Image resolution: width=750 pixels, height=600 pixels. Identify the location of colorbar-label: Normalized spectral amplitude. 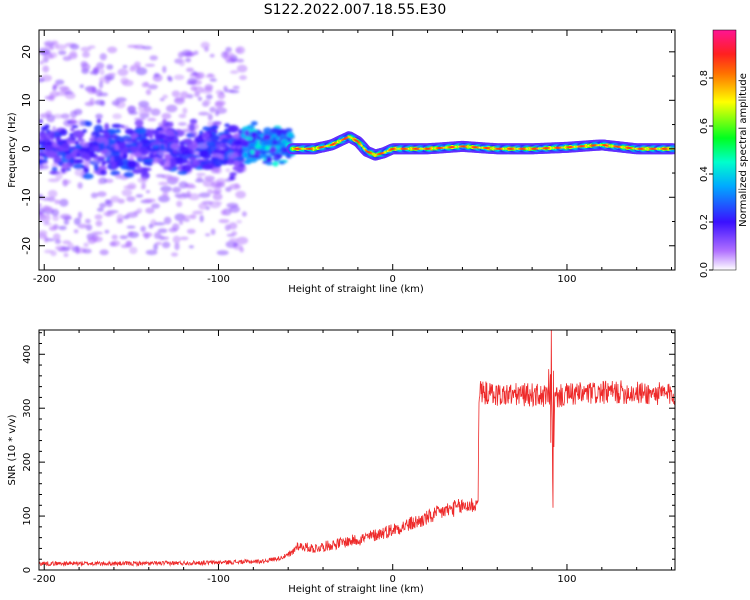
(743, 150).